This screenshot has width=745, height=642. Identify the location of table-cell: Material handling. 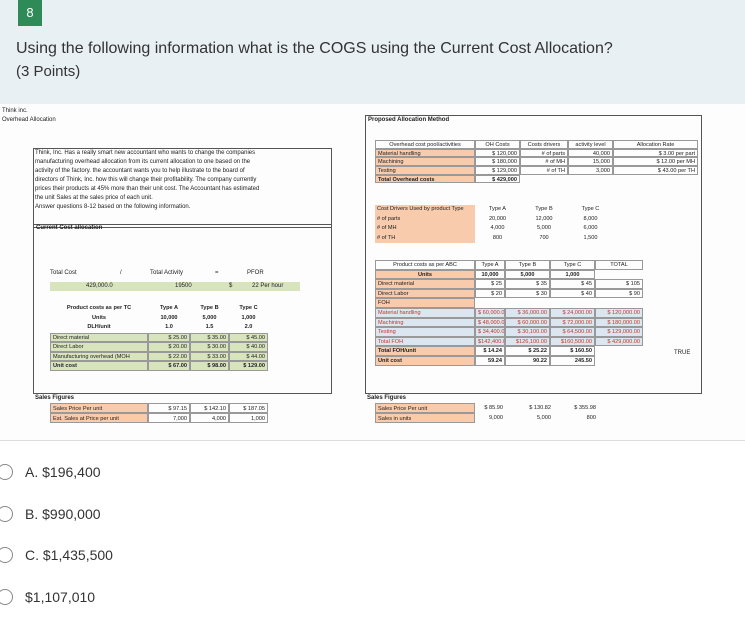
(425, 153).